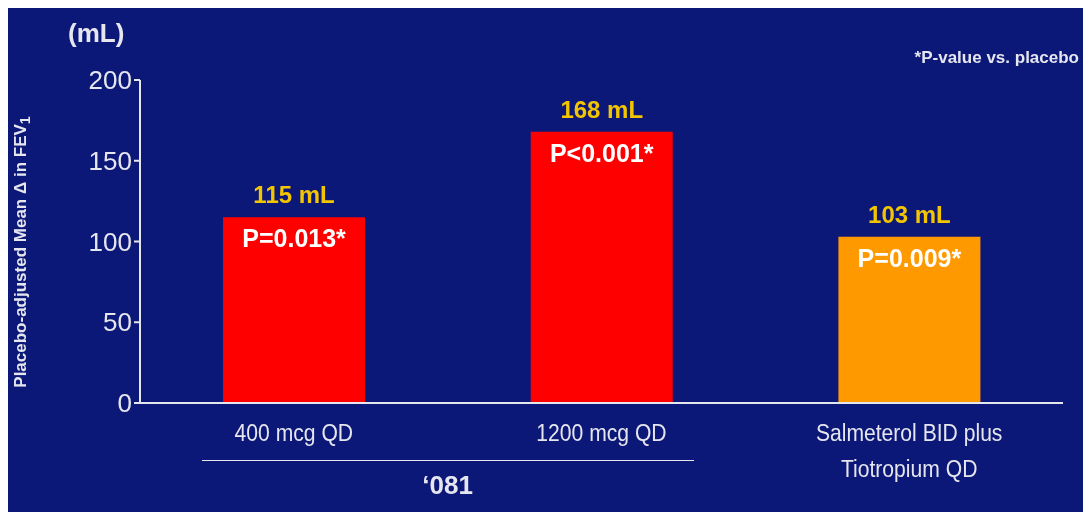 The width and height of the screenshot is (1091, 520). What do you see at coordinates (96, 33) in the screenshot?
I see `text: (mL)` at bounding box center [96, 33].